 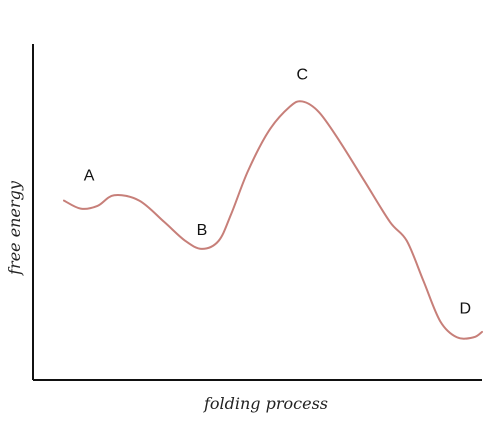 What do you see at coordinates (265, 403) in the screenshot?
I see `x-axis-title: folding process` at bounding box center [265, 403].